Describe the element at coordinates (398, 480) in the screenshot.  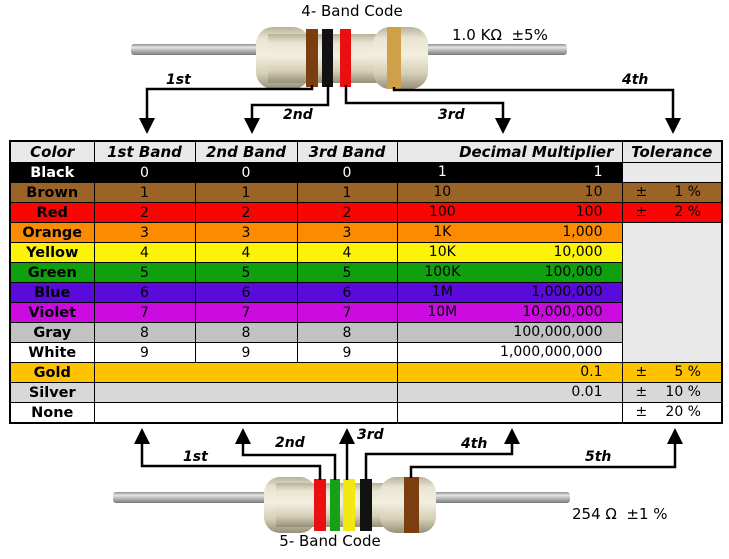
I see `five-band-resistor-figure` at that location.